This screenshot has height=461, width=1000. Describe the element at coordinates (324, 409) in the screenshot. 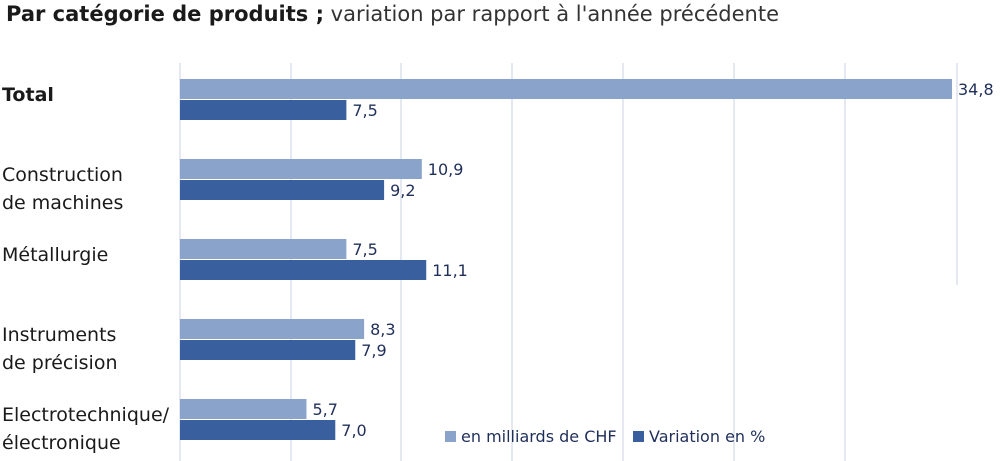

I see `data-label: 5,7` at that location.